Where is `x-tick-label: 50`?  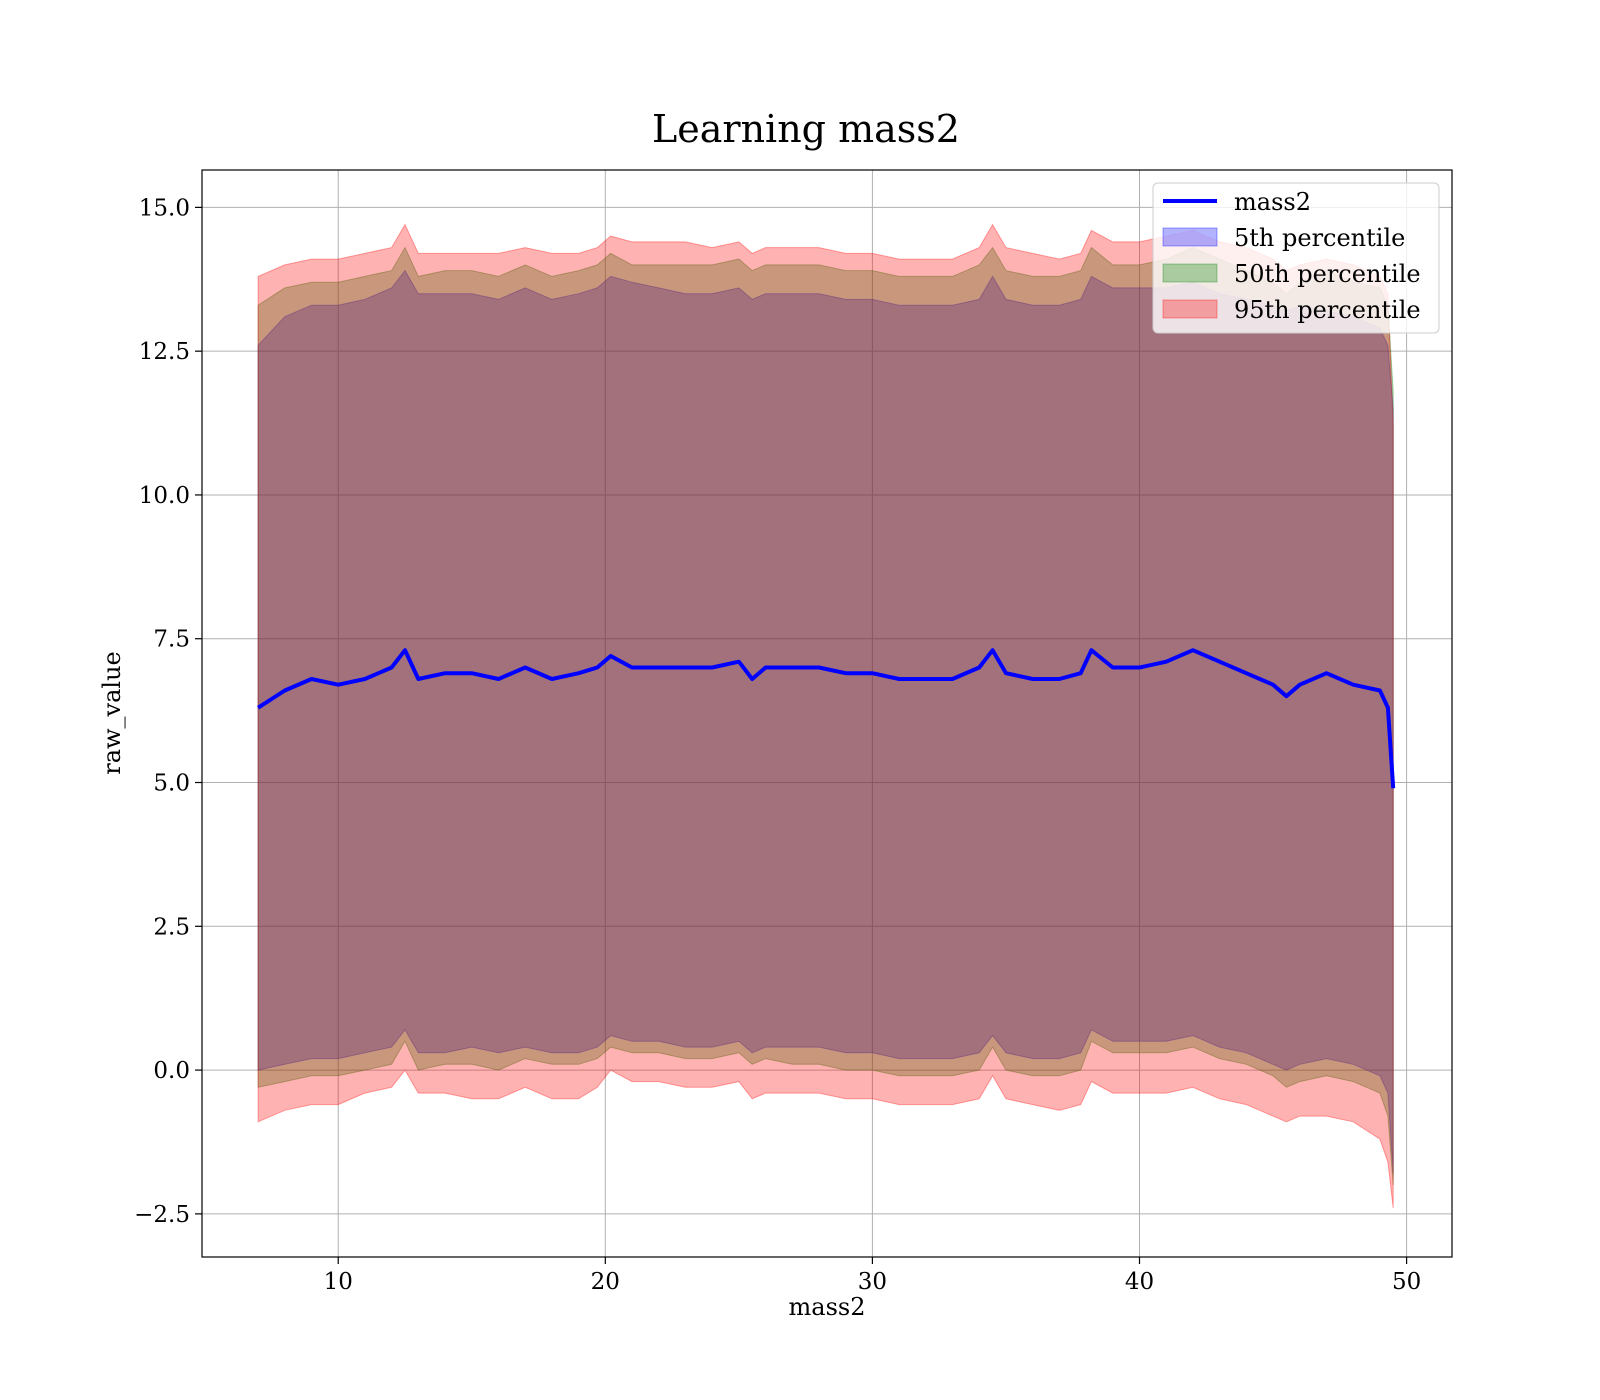
x-tick-label: 50 is located at coordinates (1406, 1282).